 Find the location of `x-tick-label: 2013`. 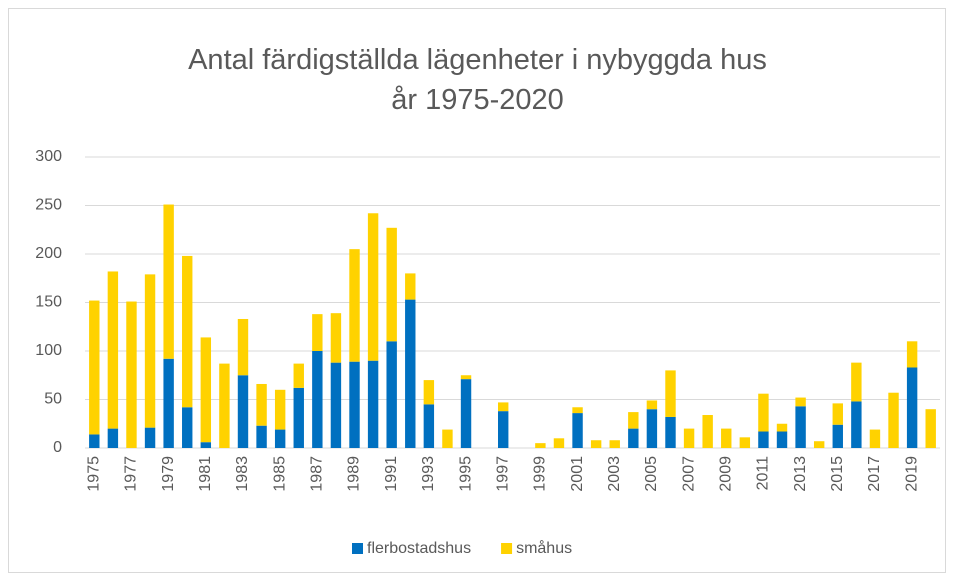

x-tick-label: 2013 is located at coordinates (800, 474).